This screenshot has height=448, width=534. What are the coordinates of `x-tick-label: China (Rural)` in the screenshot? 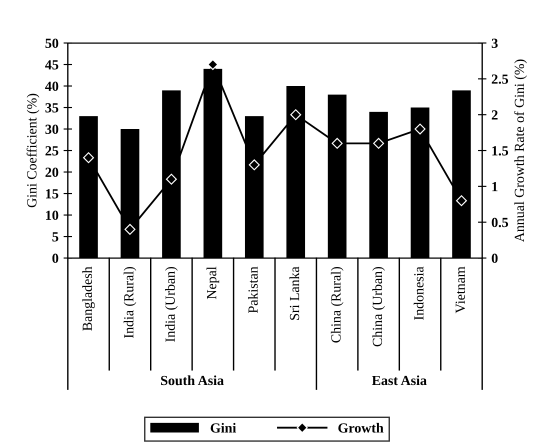 It's located at (337, 304).